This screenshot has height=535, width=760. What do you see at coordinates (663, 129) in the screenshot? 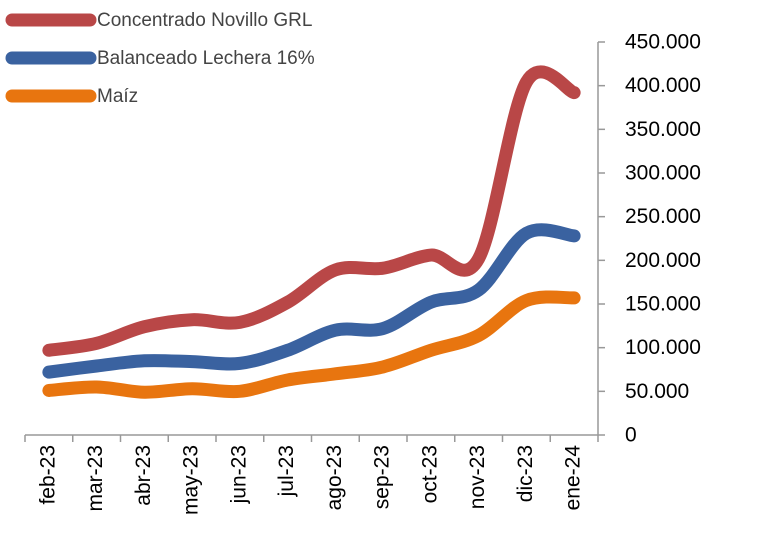
I see `y-tick-label: 350.000` at bounding box center [663, 129].